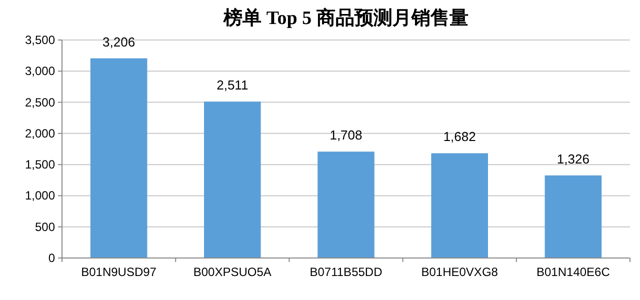 Image resolution: width=640 pixels, height=300 pixels. Describe the element at coordinates (459, 136) in the screenshot. I see `data-label: 1,682` at that location.